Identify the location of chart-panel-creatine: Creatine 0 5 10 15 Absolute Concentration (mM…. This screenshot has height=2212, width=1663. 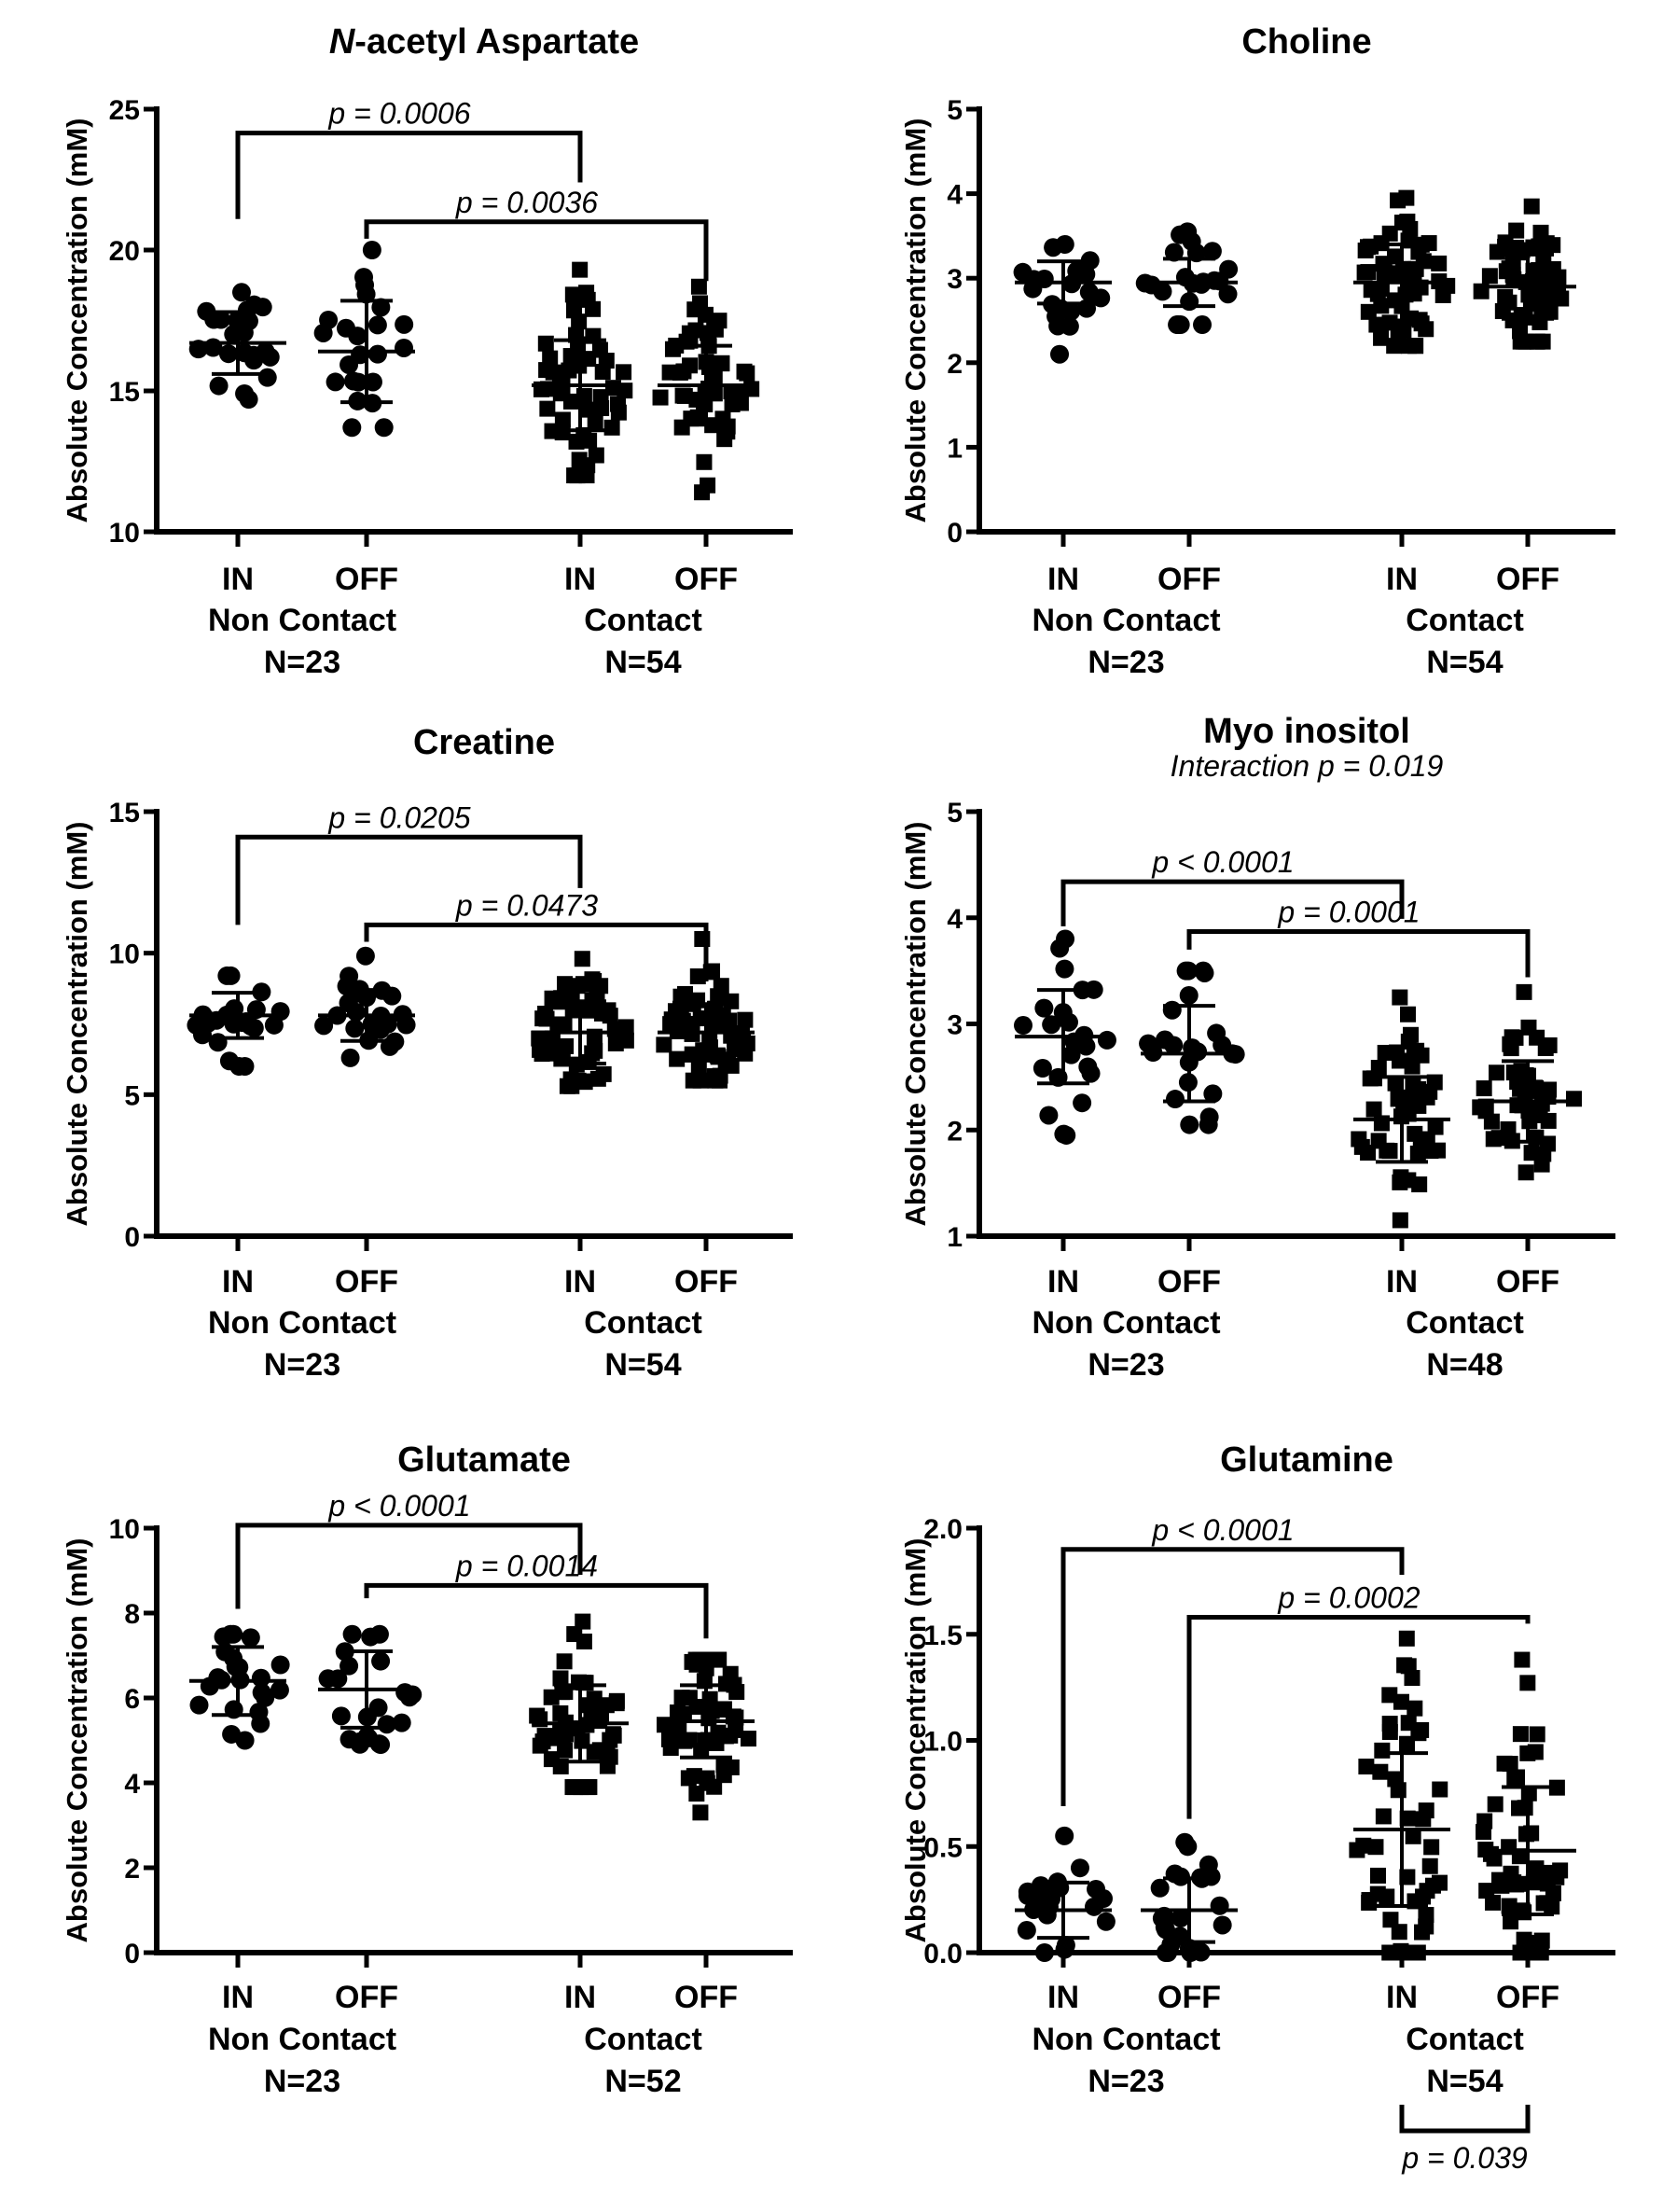
(427, 1053).